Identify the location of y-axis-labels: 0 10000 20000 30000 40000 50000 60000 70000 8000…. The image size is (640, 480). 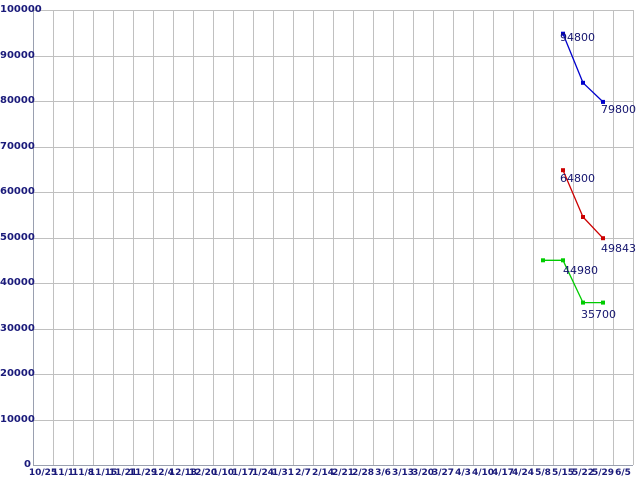
(21, 240).